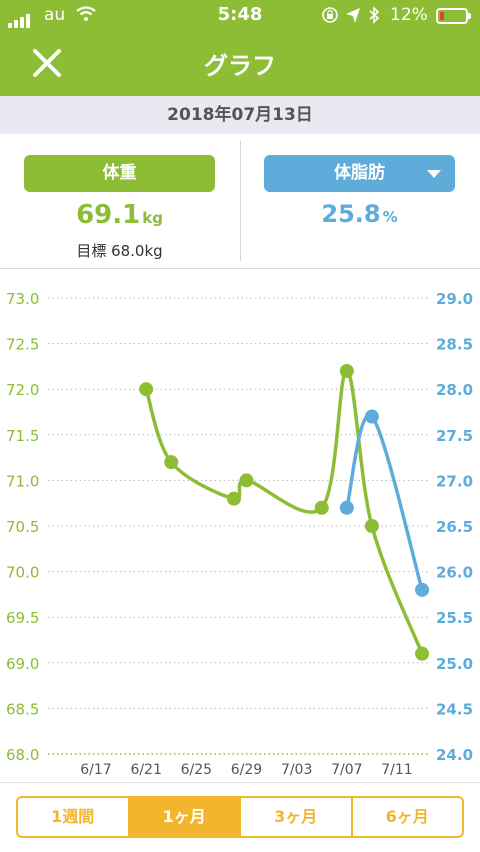 The height and width of the screenshot is (852, 480). I want to click on tab-1-month: 1ヶ月, so click(185, 817).